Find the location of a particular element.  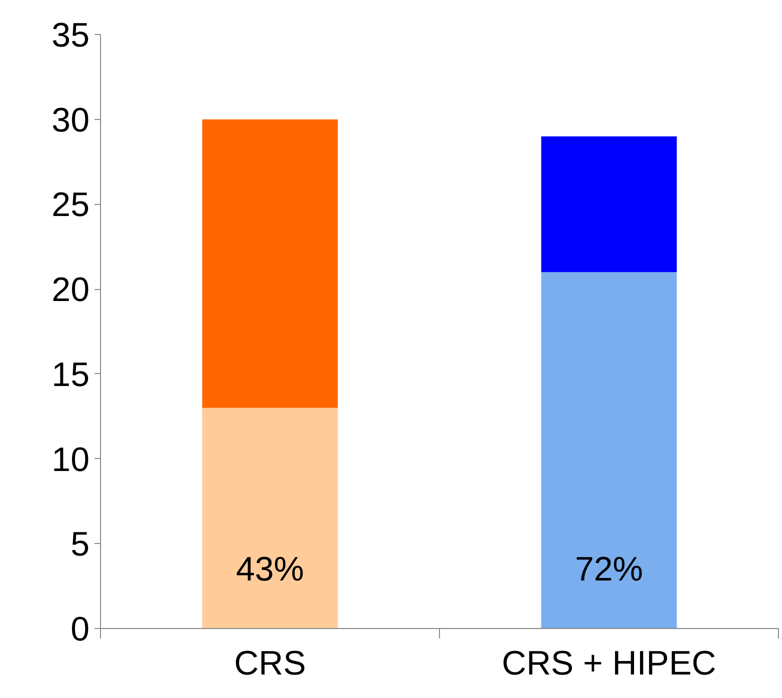

x-tick-label: CRS + HIPEC is located at coordinates (609, 663).